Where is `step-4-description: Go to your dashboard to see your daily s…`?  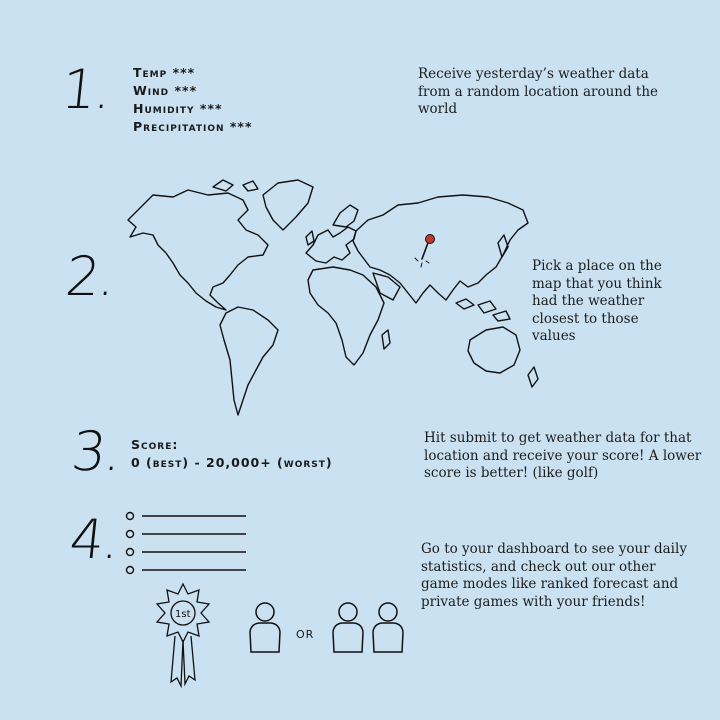 step-4-description: Go to your dashboard to see your daily s… is located at coordinates (554, 575).